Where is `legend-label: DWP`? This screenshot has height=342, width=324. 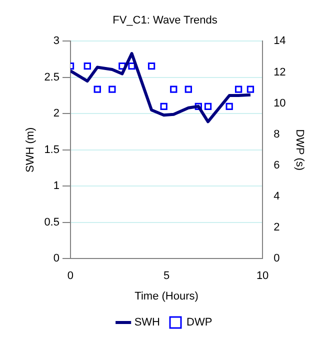
legend-label: DWP is located at coordinates (199, 322).